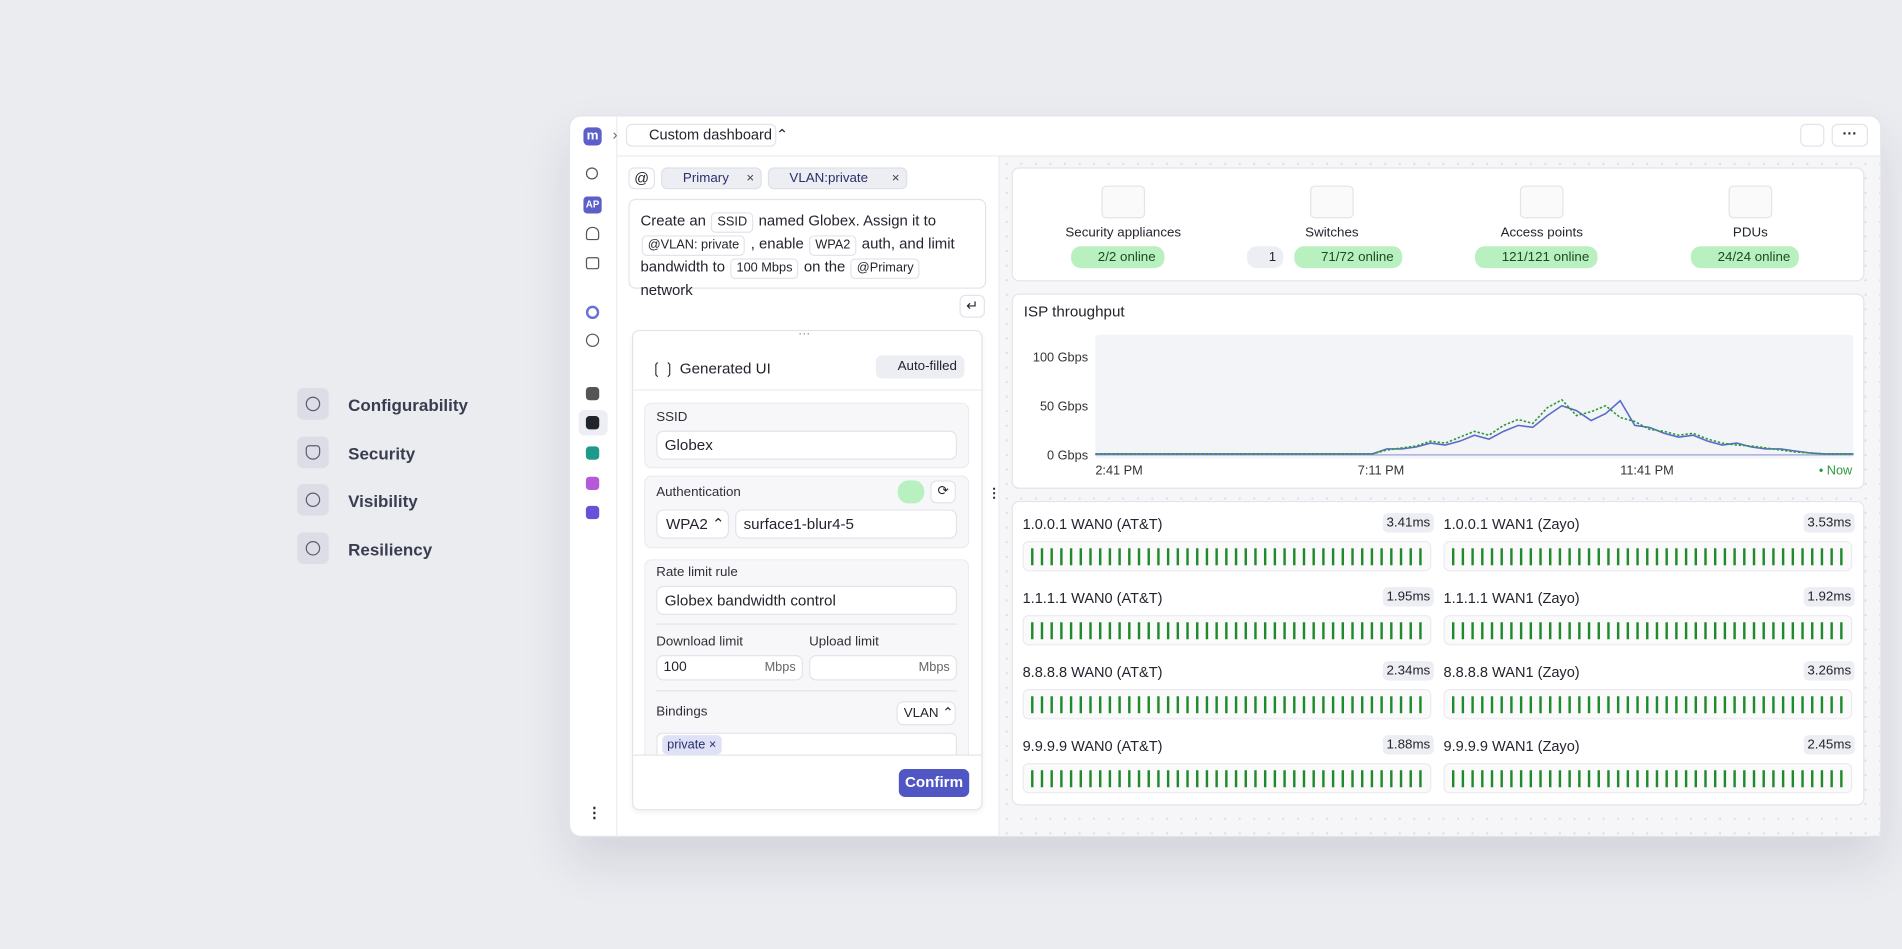  I want to click on settings-icon, so click(592, 340).